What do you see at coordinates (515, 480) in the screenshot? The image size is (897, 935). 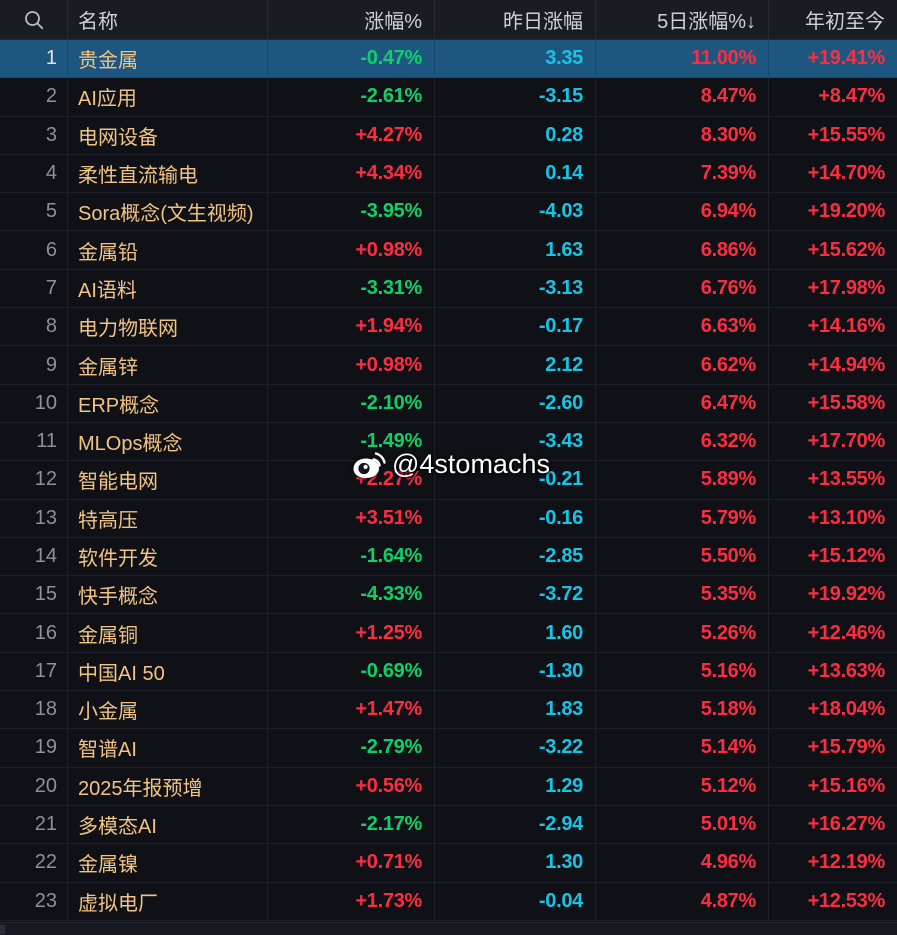 I see `row-yesterday: -0.21` at bounding box center [515, 480].